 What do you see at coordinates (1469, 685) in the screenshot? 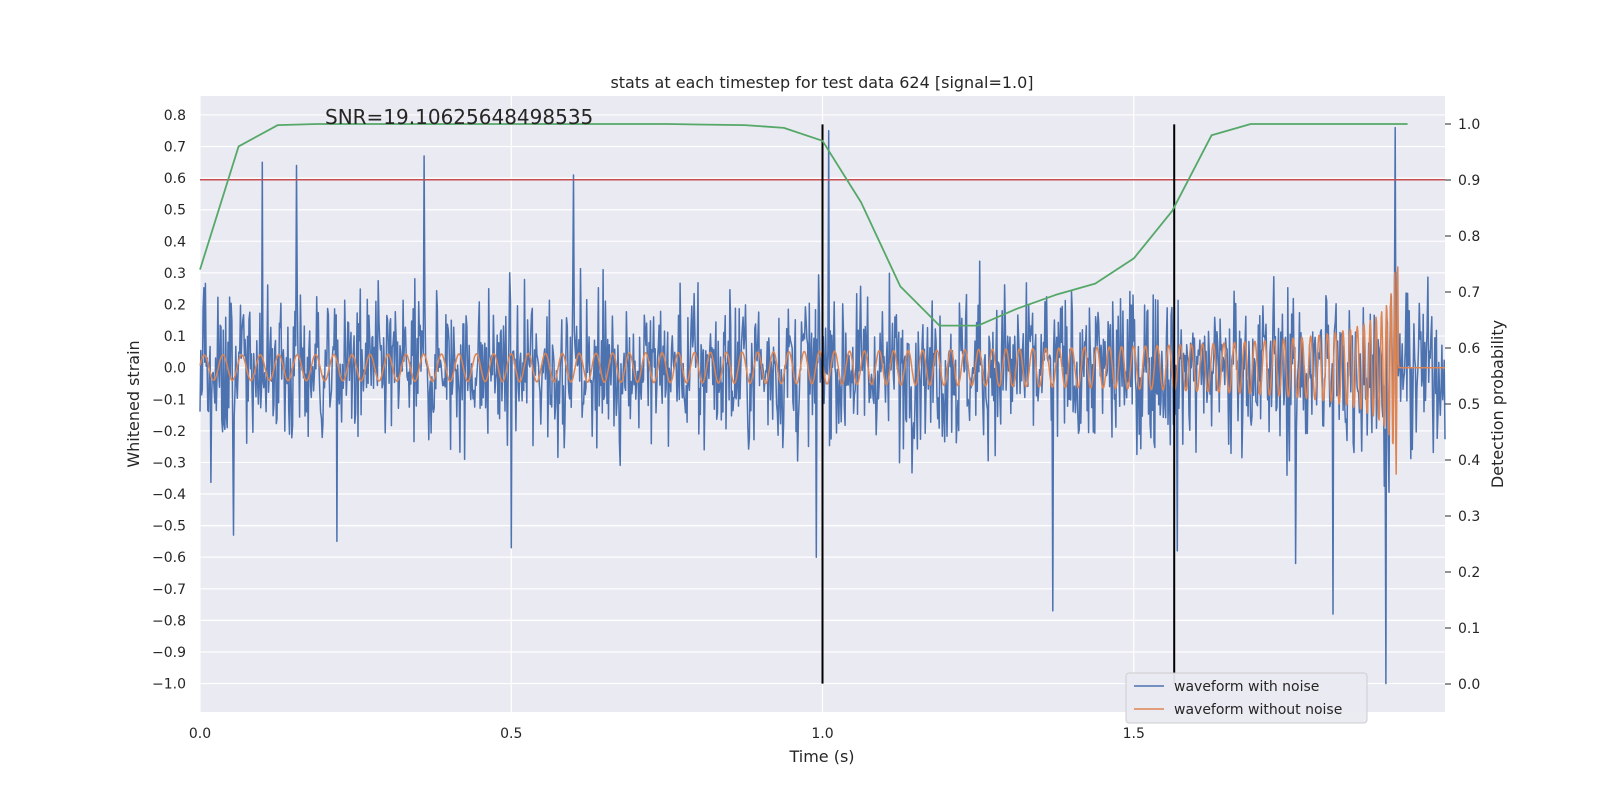
I see `y-right-tick-label: 0.0` at bounding box center [1469, 685].